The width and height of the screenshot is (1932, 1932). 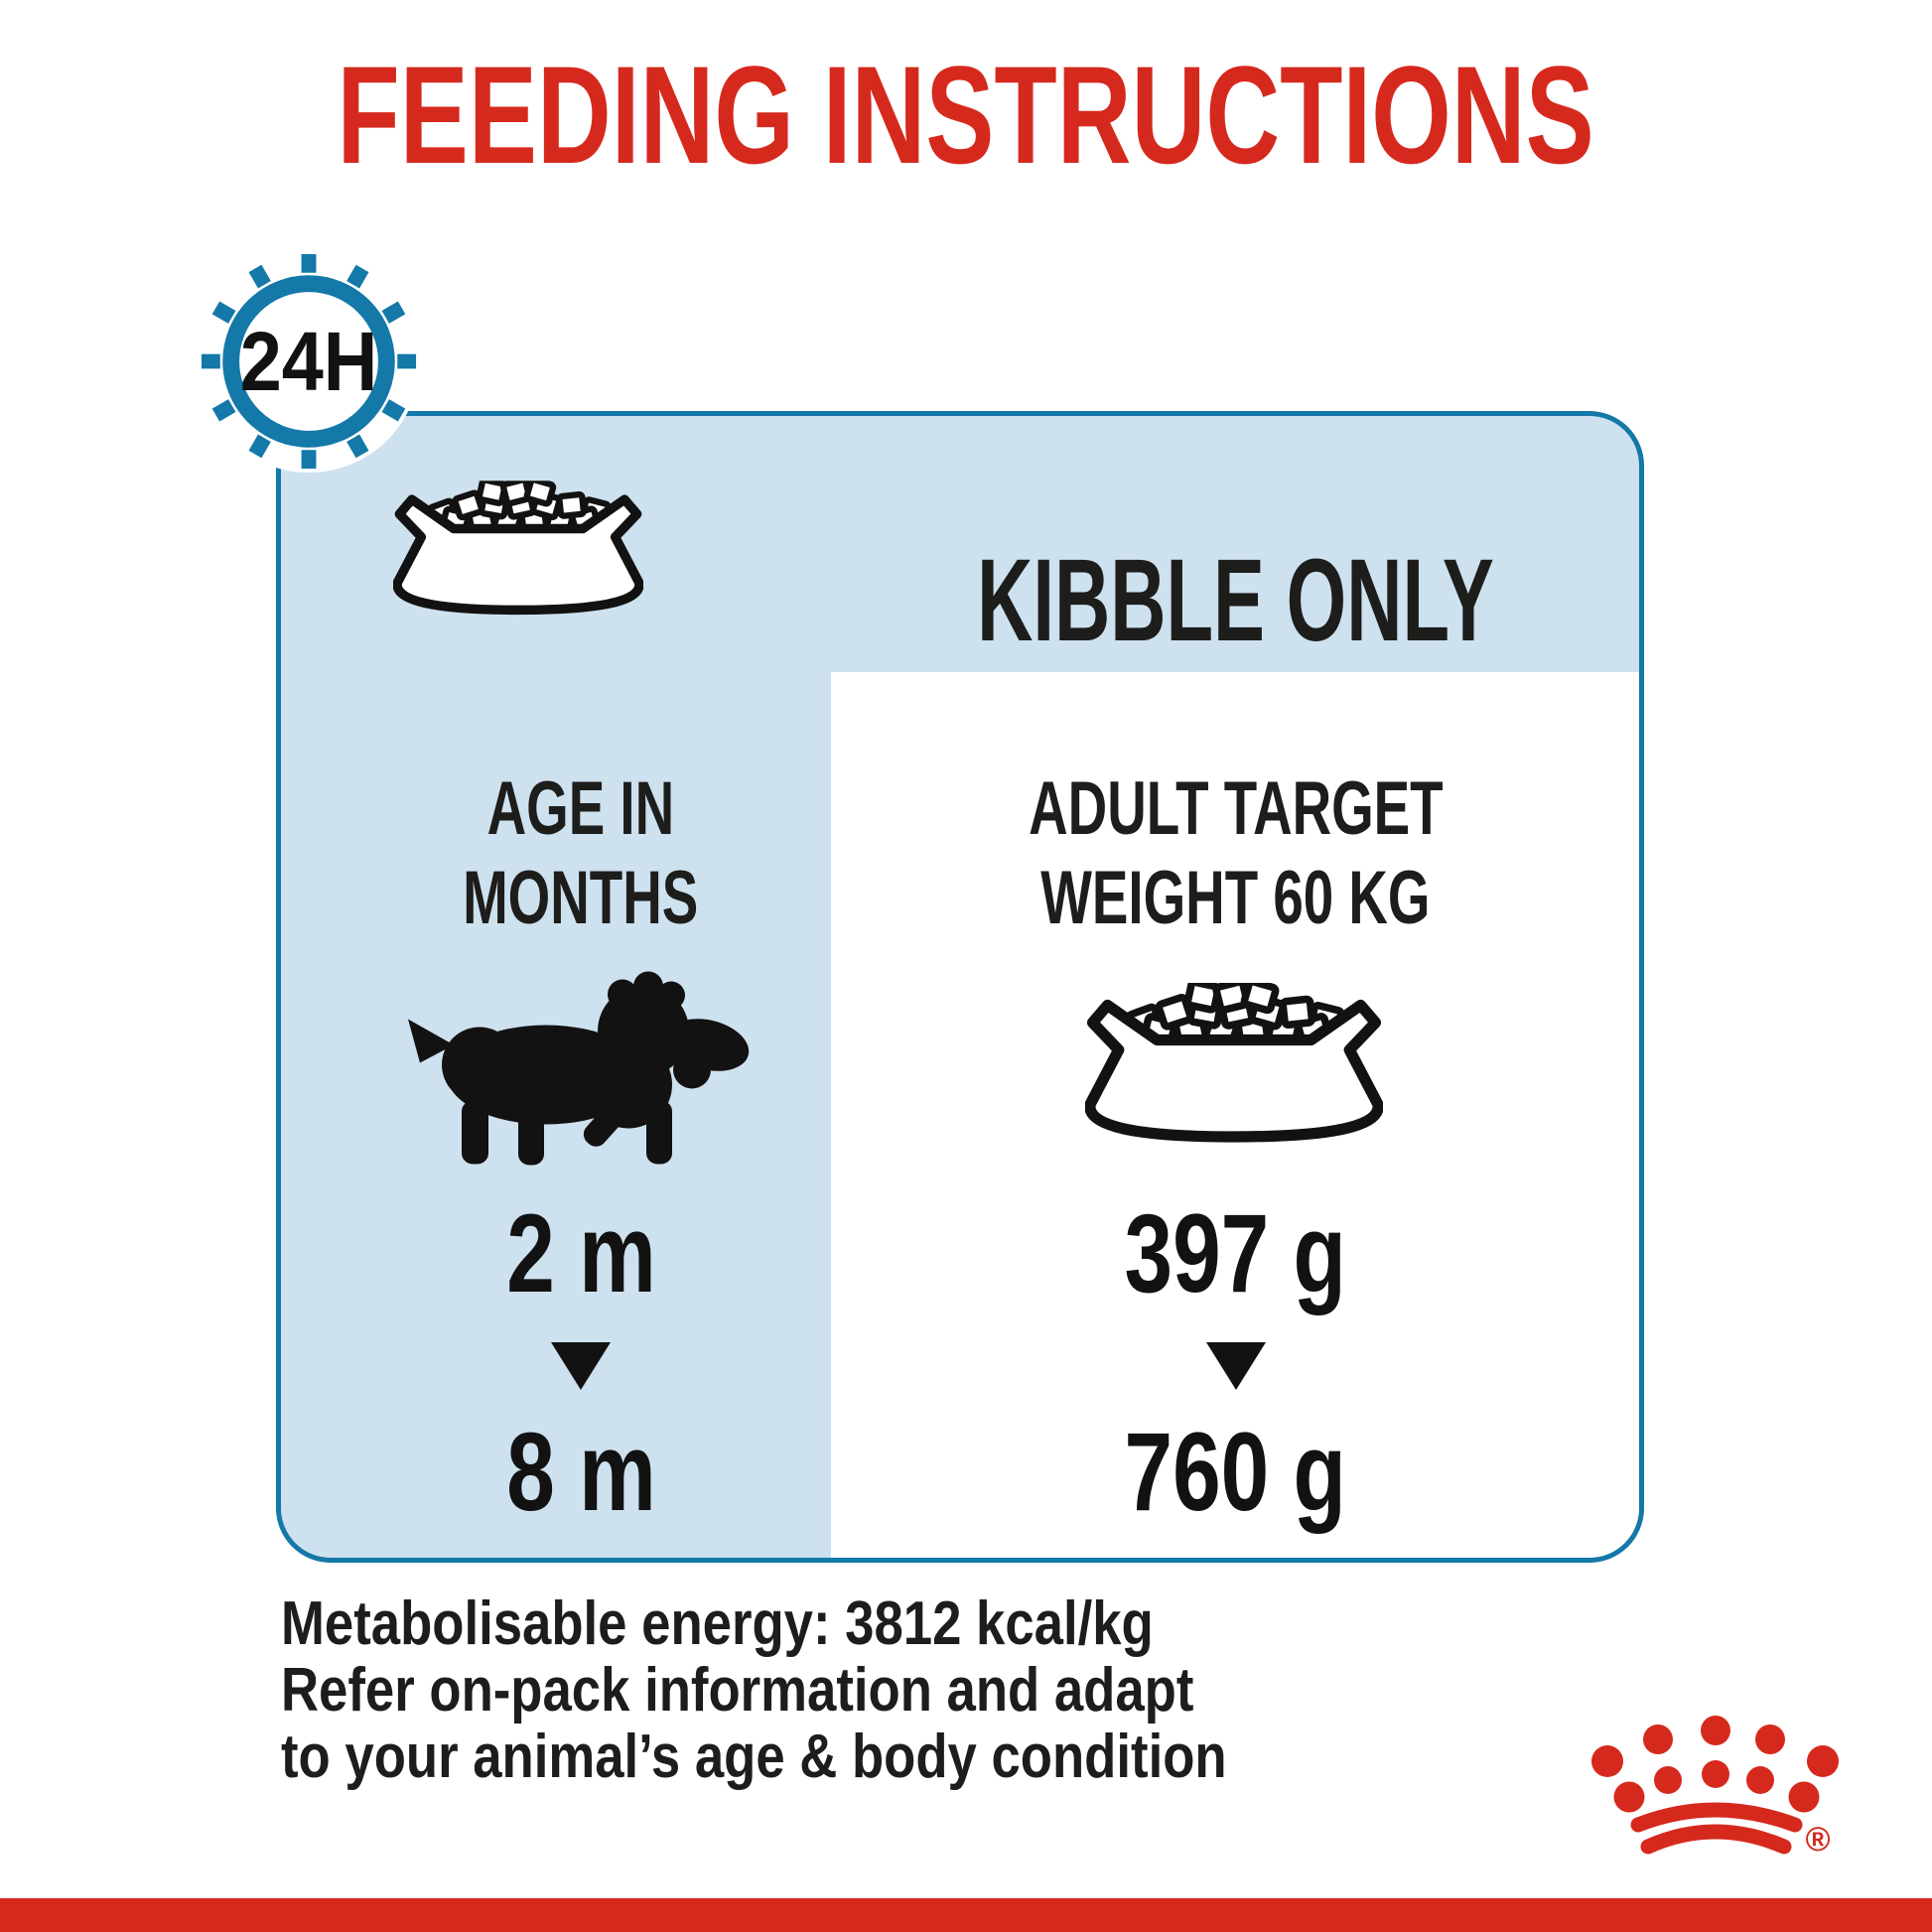 I want to click on page-title: FEEDING INSTRUCTIONS, so click(x=966, y=116).